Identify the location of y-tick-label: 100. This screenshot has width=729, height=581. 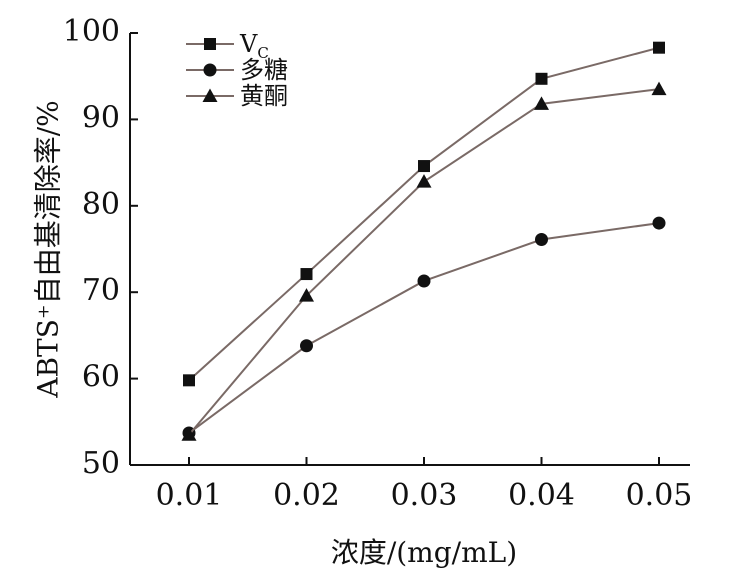
(91, 31).